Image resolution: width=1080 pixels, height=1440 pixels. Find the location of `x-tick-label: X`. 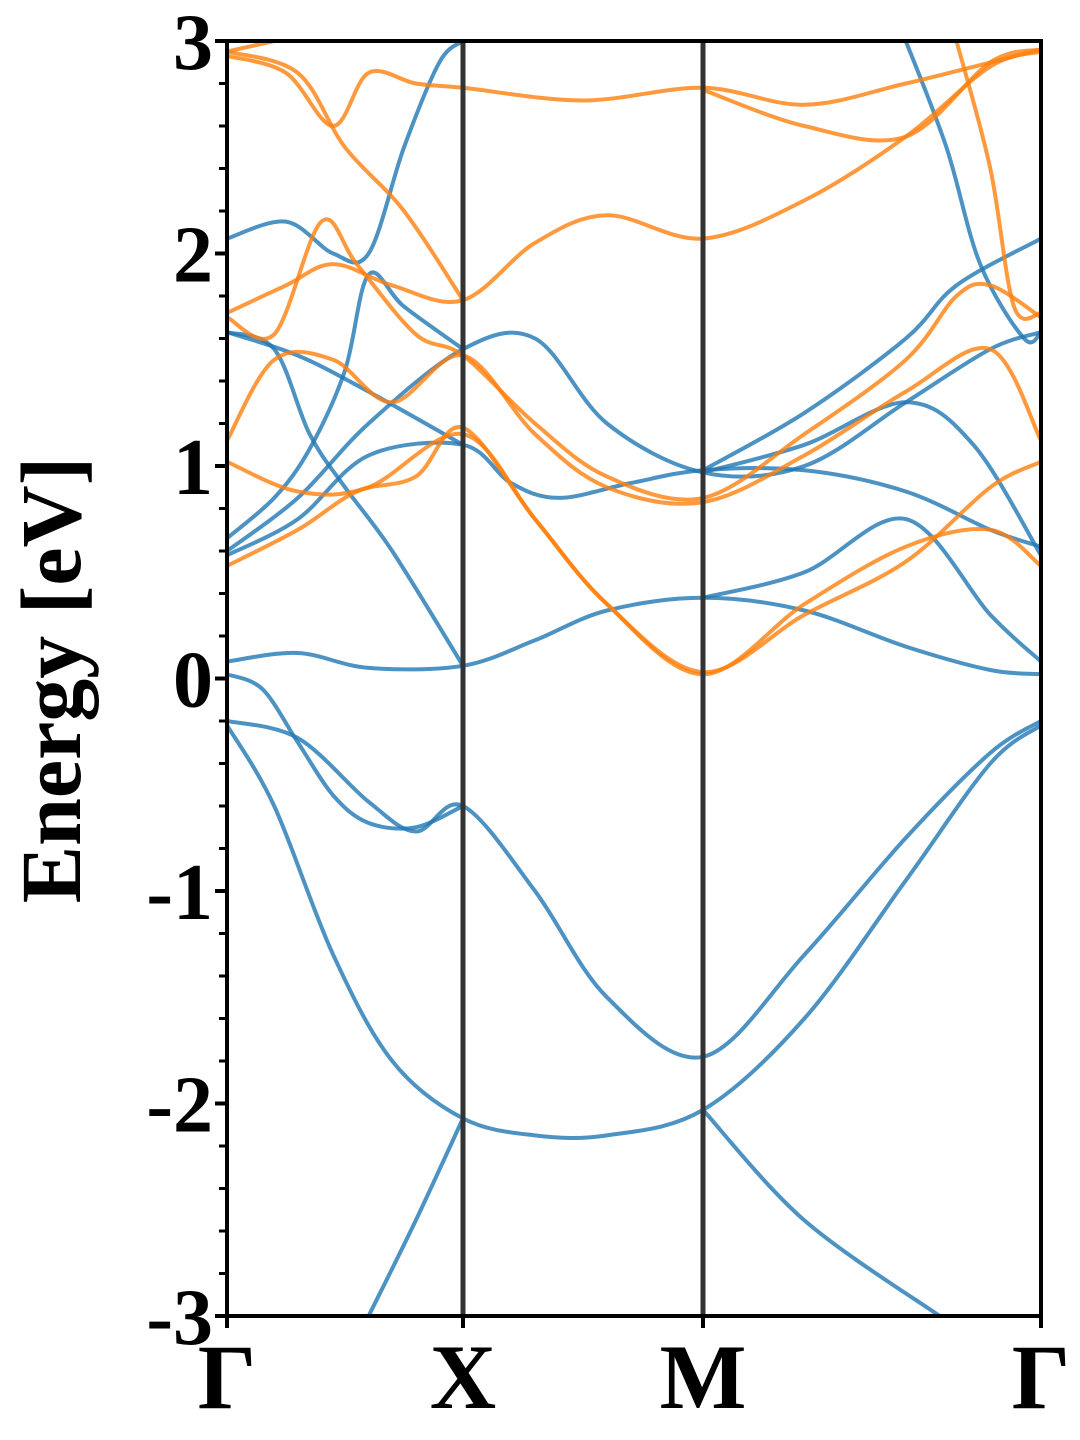

x-tick-label: X is located at coordinates (463, 1377).